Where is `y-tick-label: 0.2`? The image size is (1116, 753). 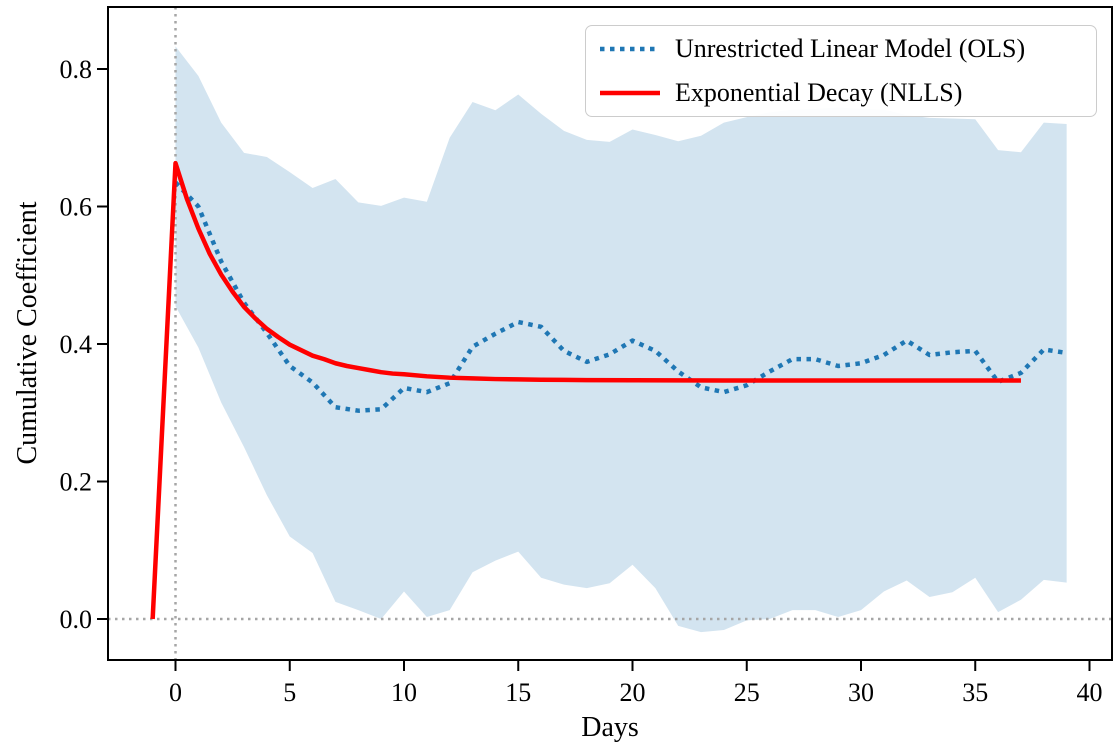 y-tick-label: 0.2 is located at coordinates (76, 482).